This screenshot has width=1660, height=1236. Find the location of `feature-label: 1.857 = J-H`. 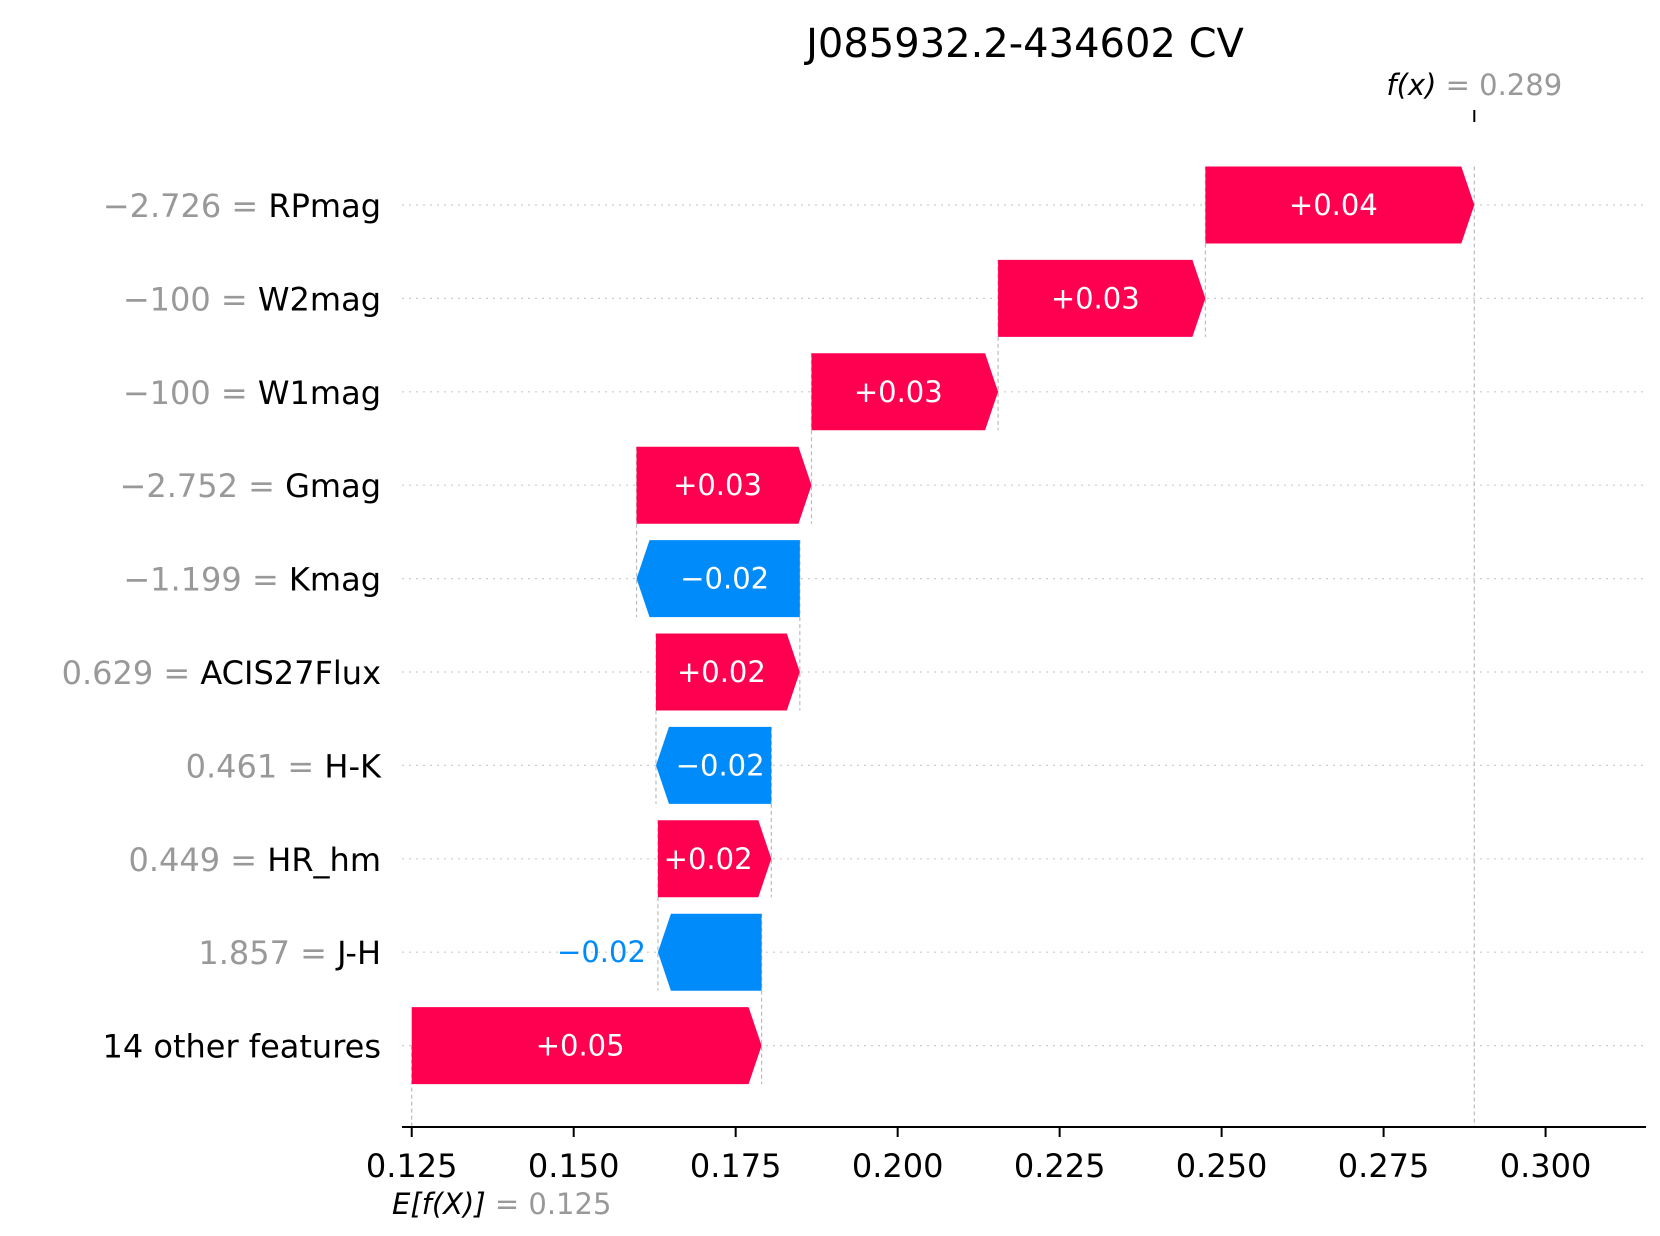

feature-label: 1.857 = J-H is located at coordinates (289, 953).